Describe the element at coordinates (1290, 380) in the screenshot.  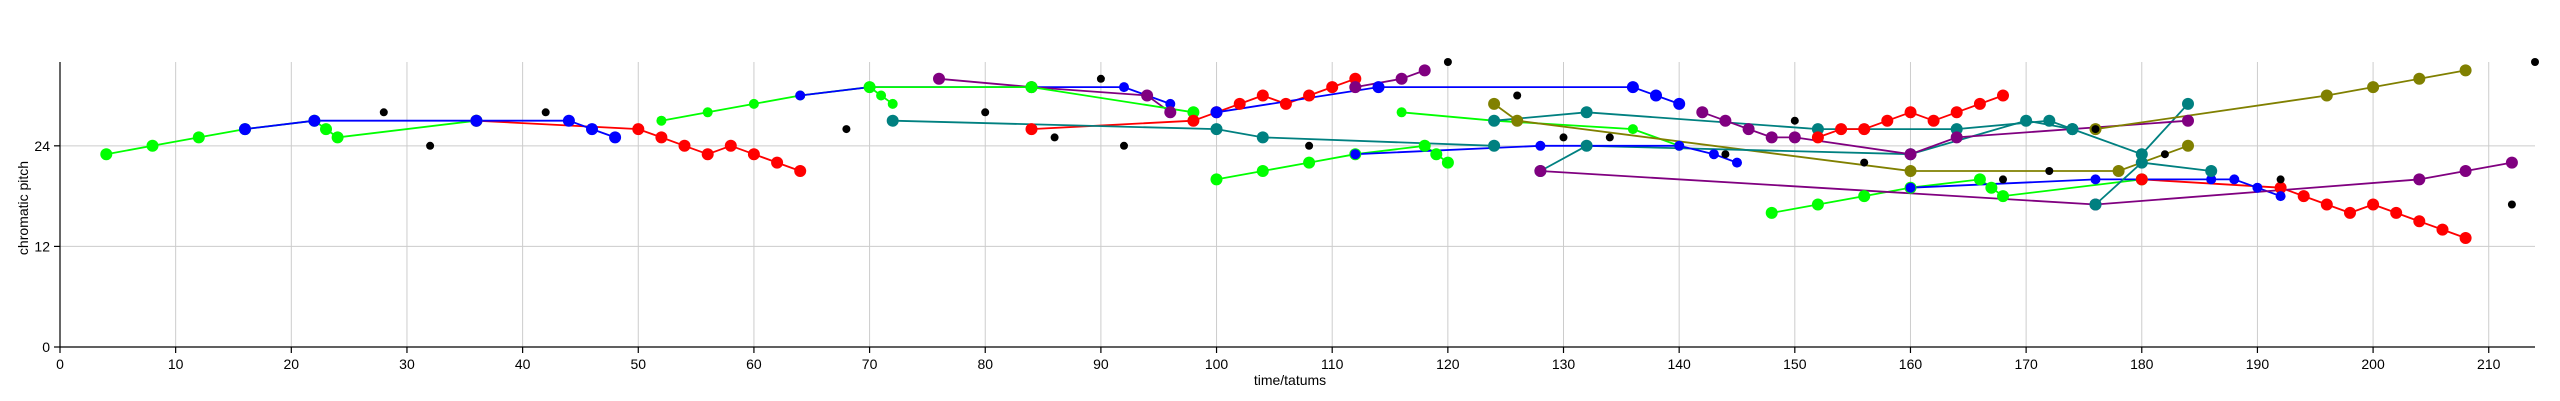
I see `x-axis-label: time/tatums` at that location.